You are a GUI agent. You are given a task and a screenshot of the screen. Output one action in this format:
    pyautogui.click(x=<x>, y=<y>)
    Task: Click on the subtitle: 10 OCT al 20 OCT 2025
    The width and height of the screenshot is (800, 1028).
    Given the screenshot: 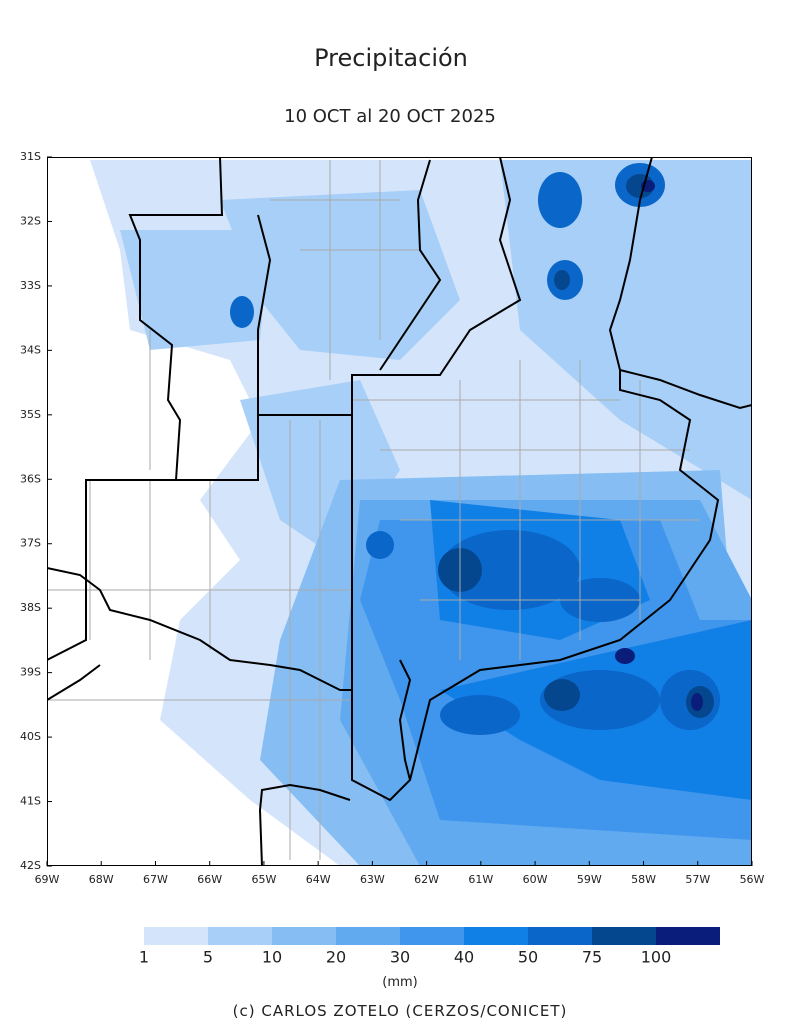 What is the action you would take?
    pyautogui.click(x=390, y=116)
    